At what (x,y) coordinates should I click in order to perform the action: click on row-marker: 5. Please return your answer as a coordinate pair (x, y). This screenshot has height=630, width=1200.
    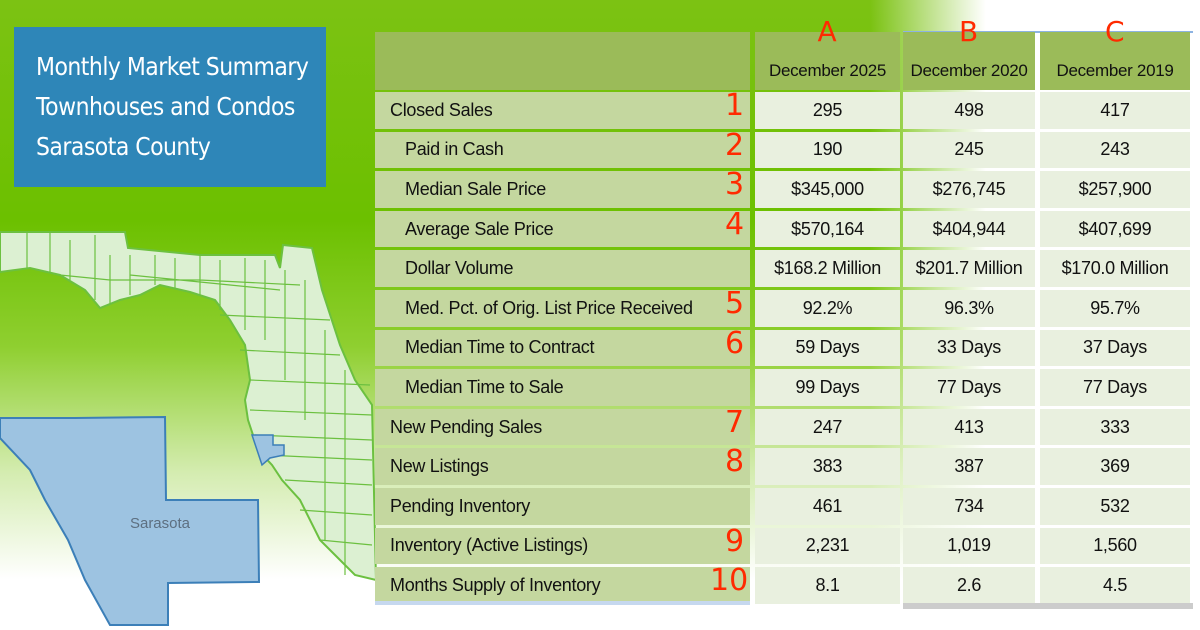
    Looking at the image, I should click on (735, 303).